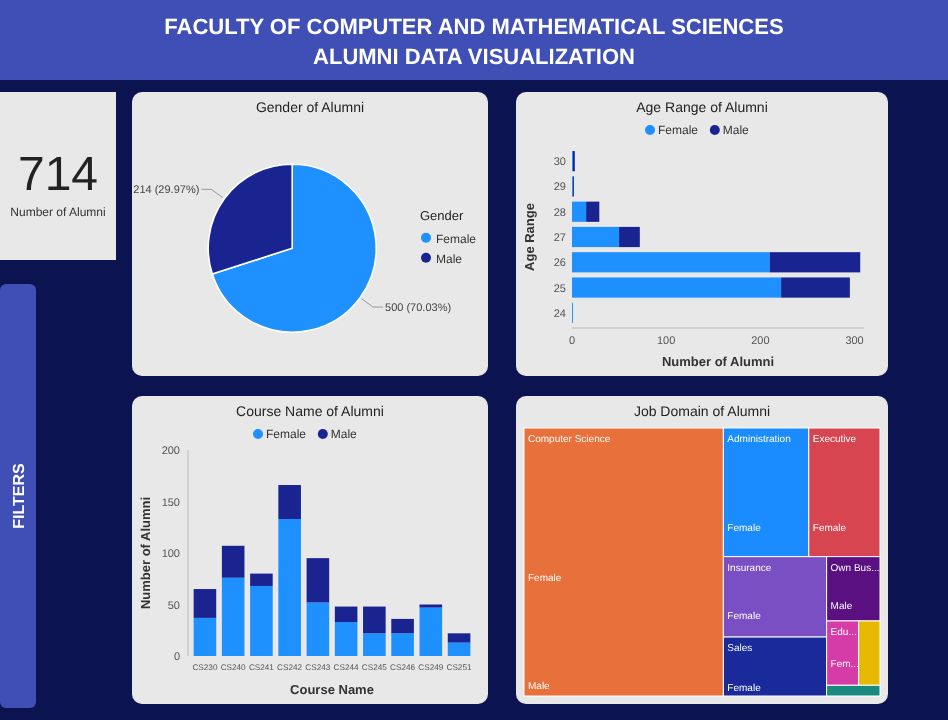 Image resolution: width=948 pixels, height=720 pixels. What do you see at coordinates (294, 248) in the screenshot?
I see `pie-slice` at bounding box center [294, 248].